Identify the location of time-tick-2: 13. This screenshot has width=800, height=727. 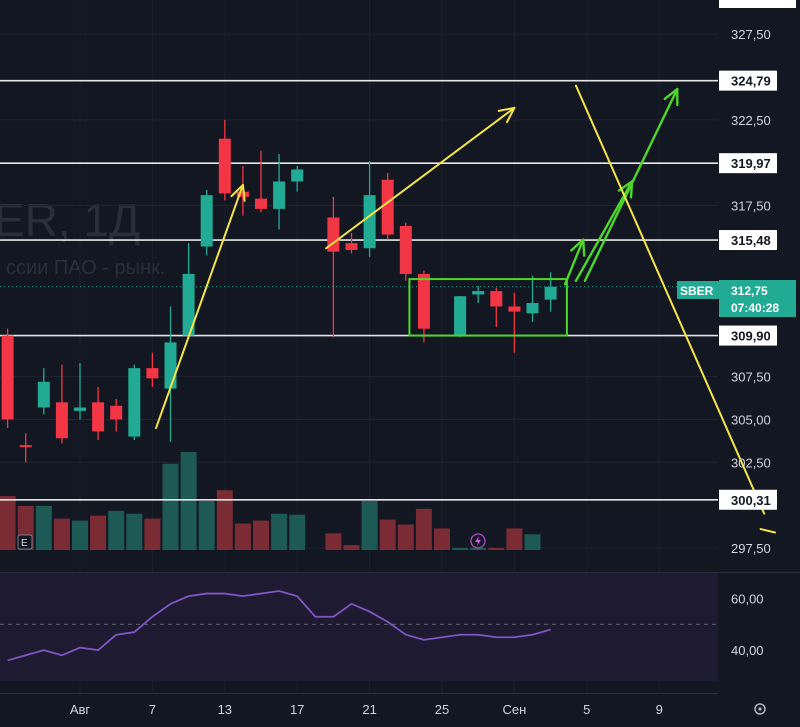
(225, 709).